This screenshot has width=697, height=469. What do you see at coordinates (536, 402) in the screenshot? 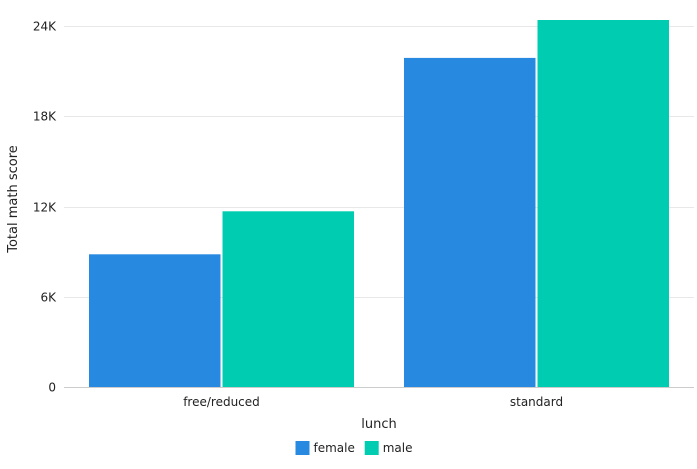
I see `x-tick-label: standard` at bounding box center [536, 402].